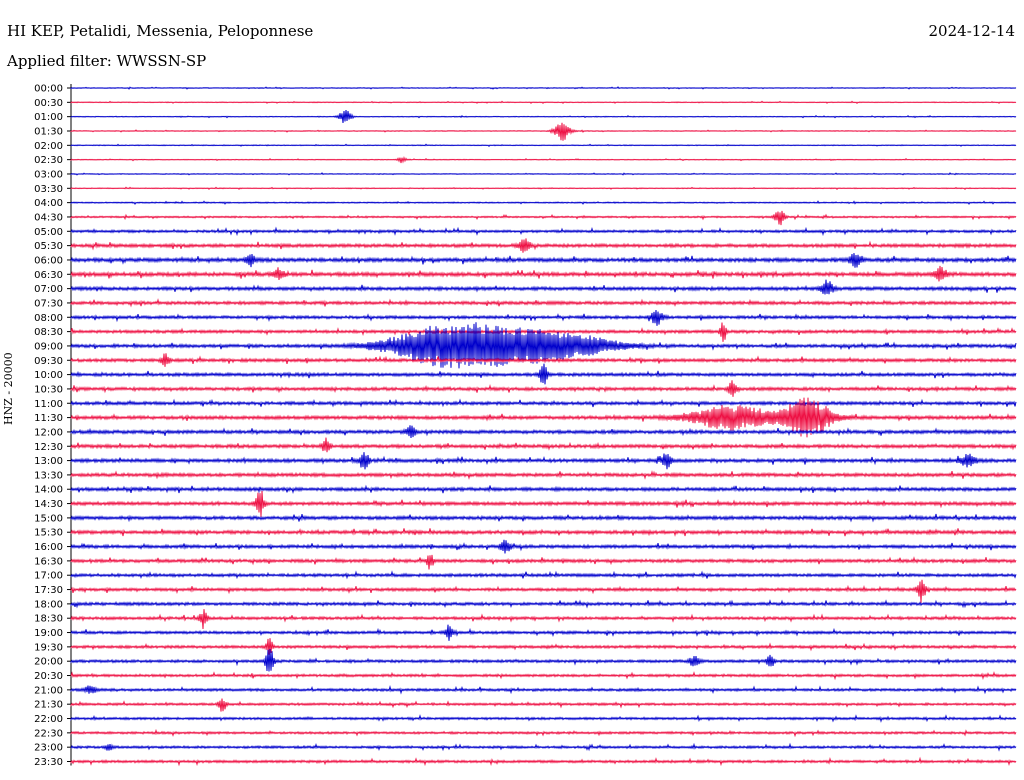  I want to click on y-tick-label: 08:00, so click(48, 318).